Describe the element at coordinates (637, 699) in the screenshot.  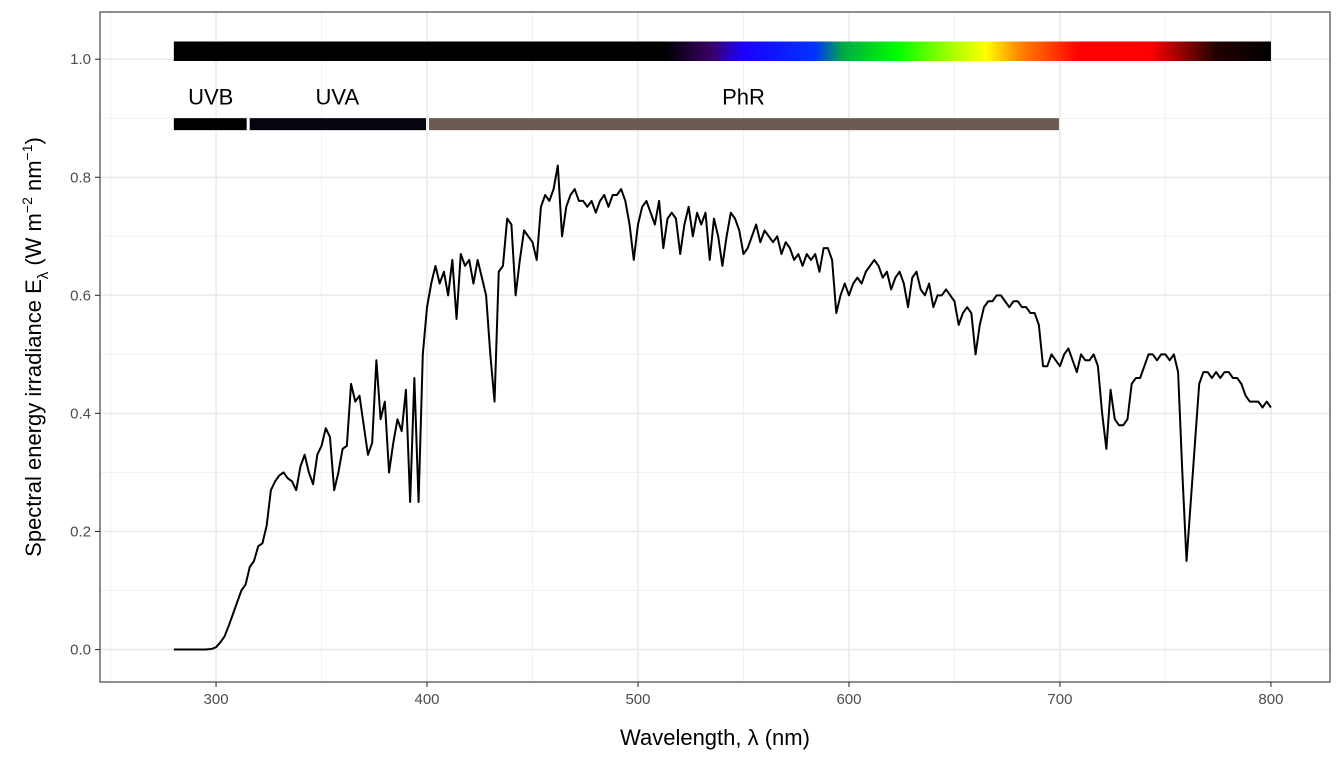
I see `x-tick-label: 500` at that location.